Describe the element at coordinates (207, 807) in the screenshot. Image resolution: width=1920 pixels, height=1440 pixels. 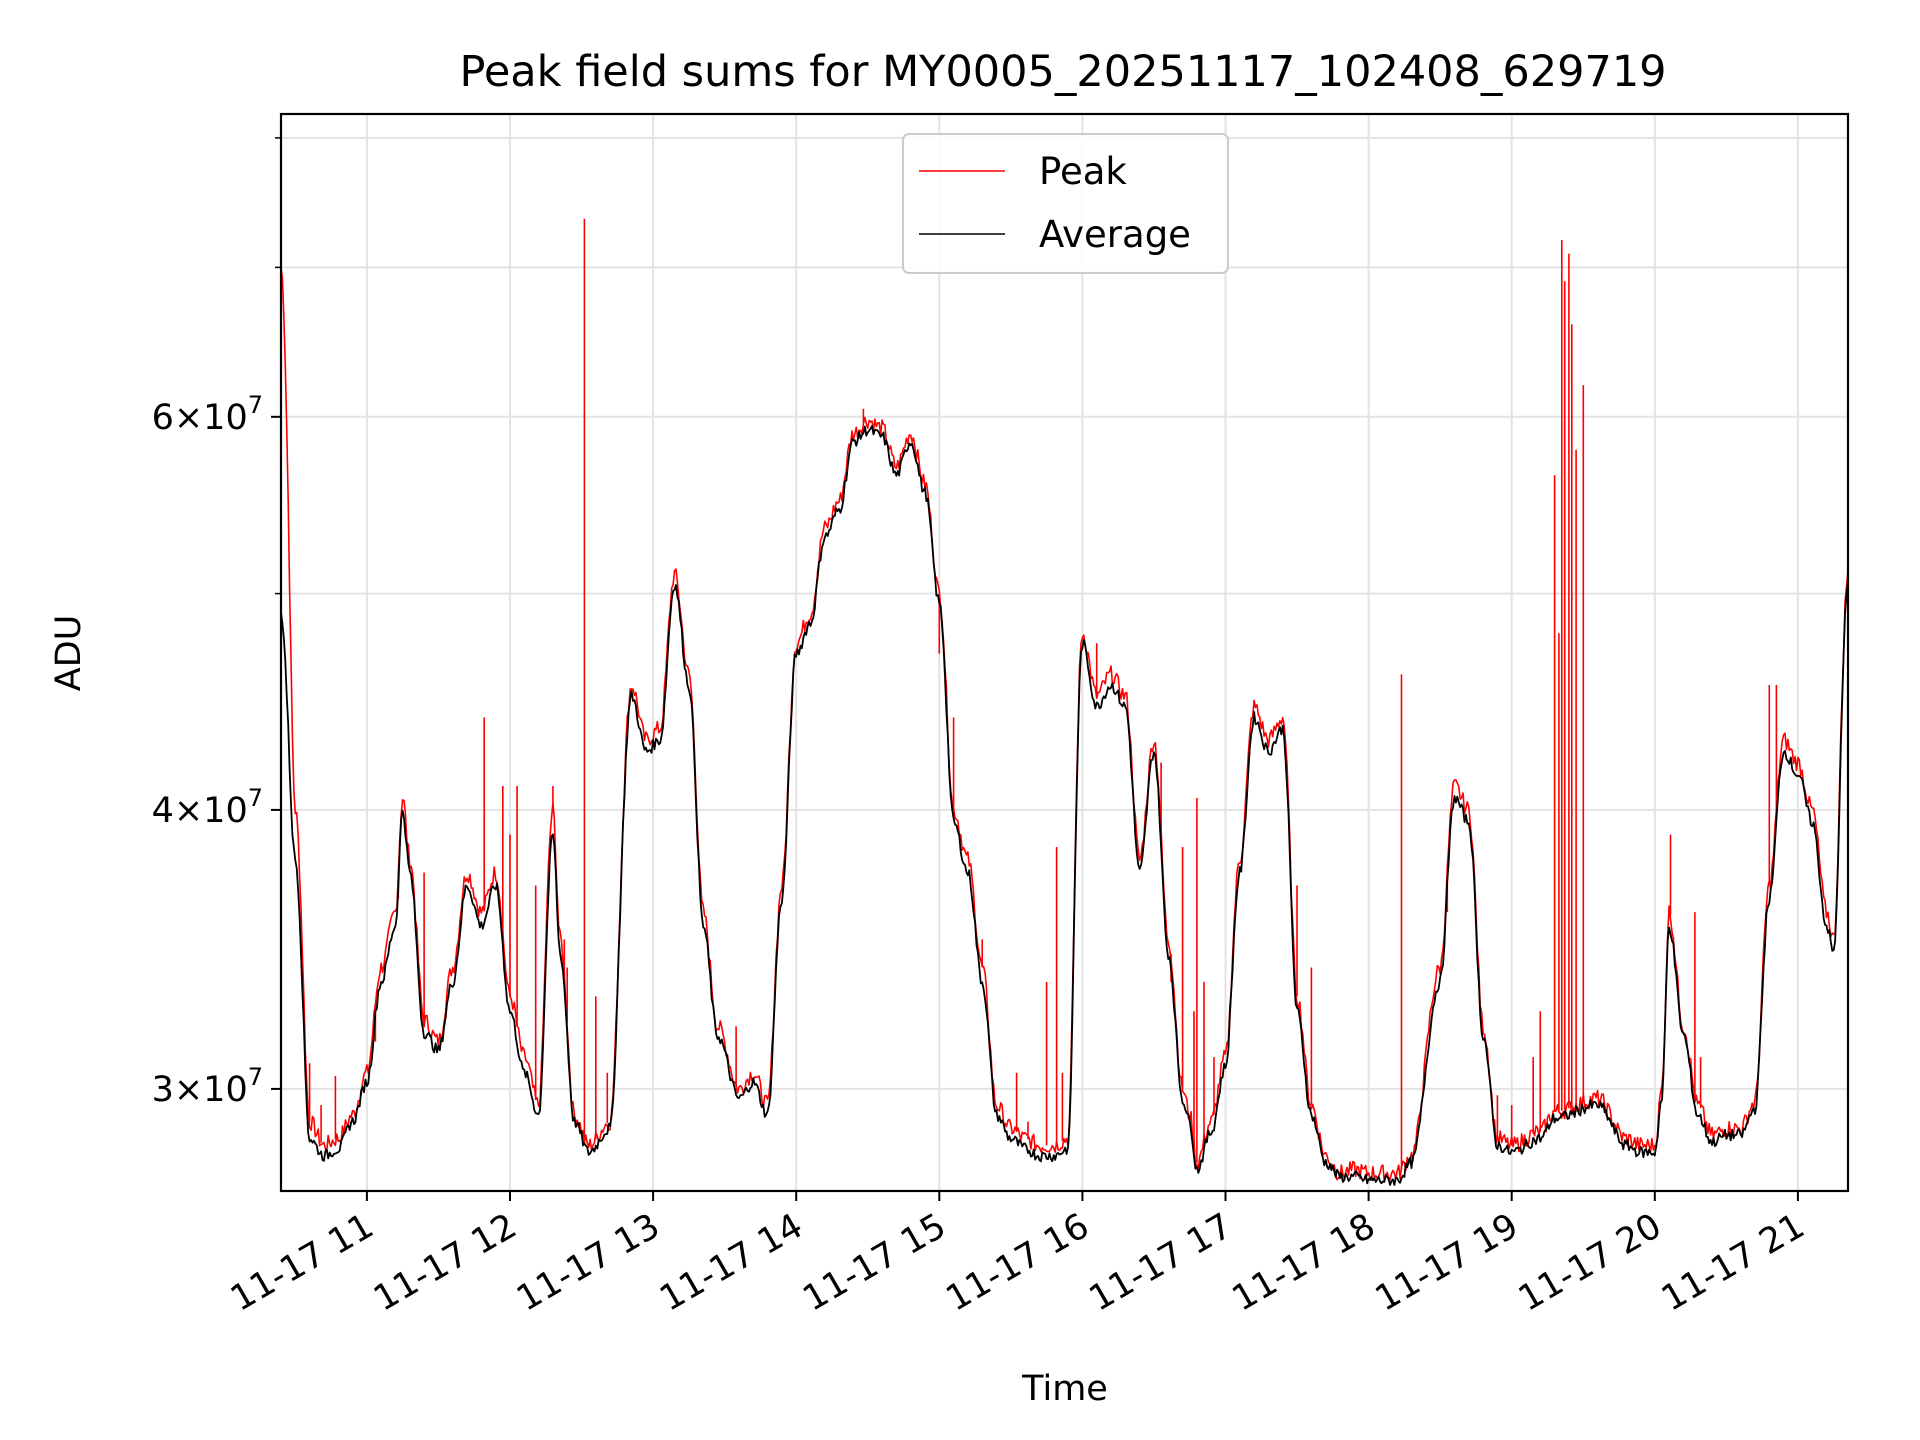
I see `y-tick-label-1: 4×107` at that location.